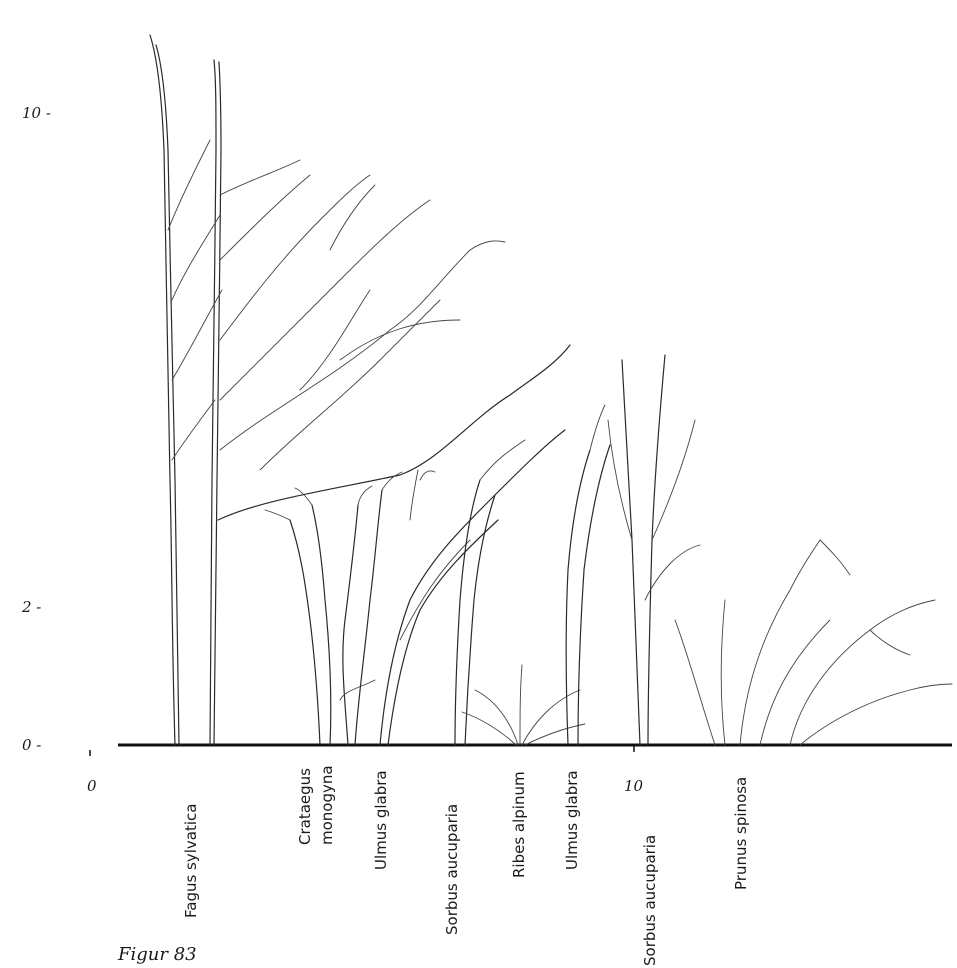 The height and width of the screenshot is (968, 957). What do you see at coordinates (36, 113) in the screenshot?
I see `y-label-10: 10 -` at bounding box center [36, 113].